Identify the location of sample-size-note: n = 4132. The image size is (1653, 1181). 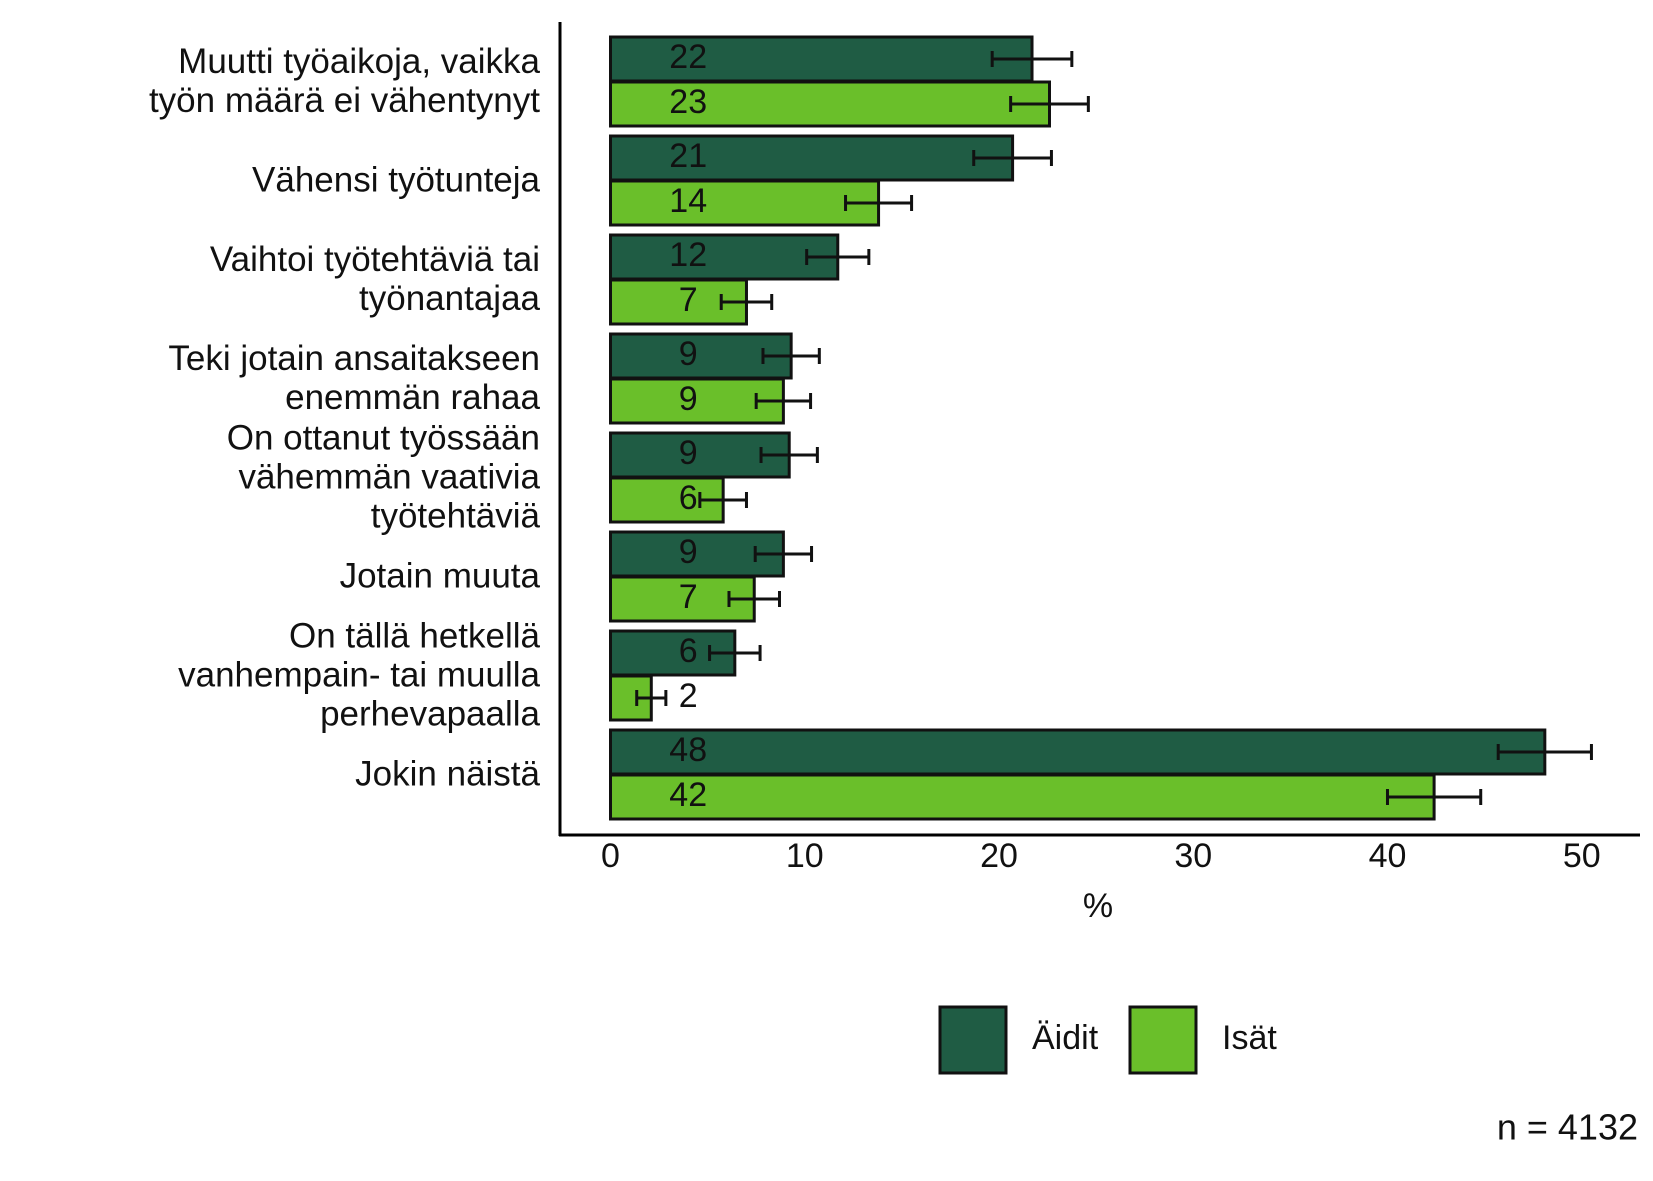
(1567, 1127).